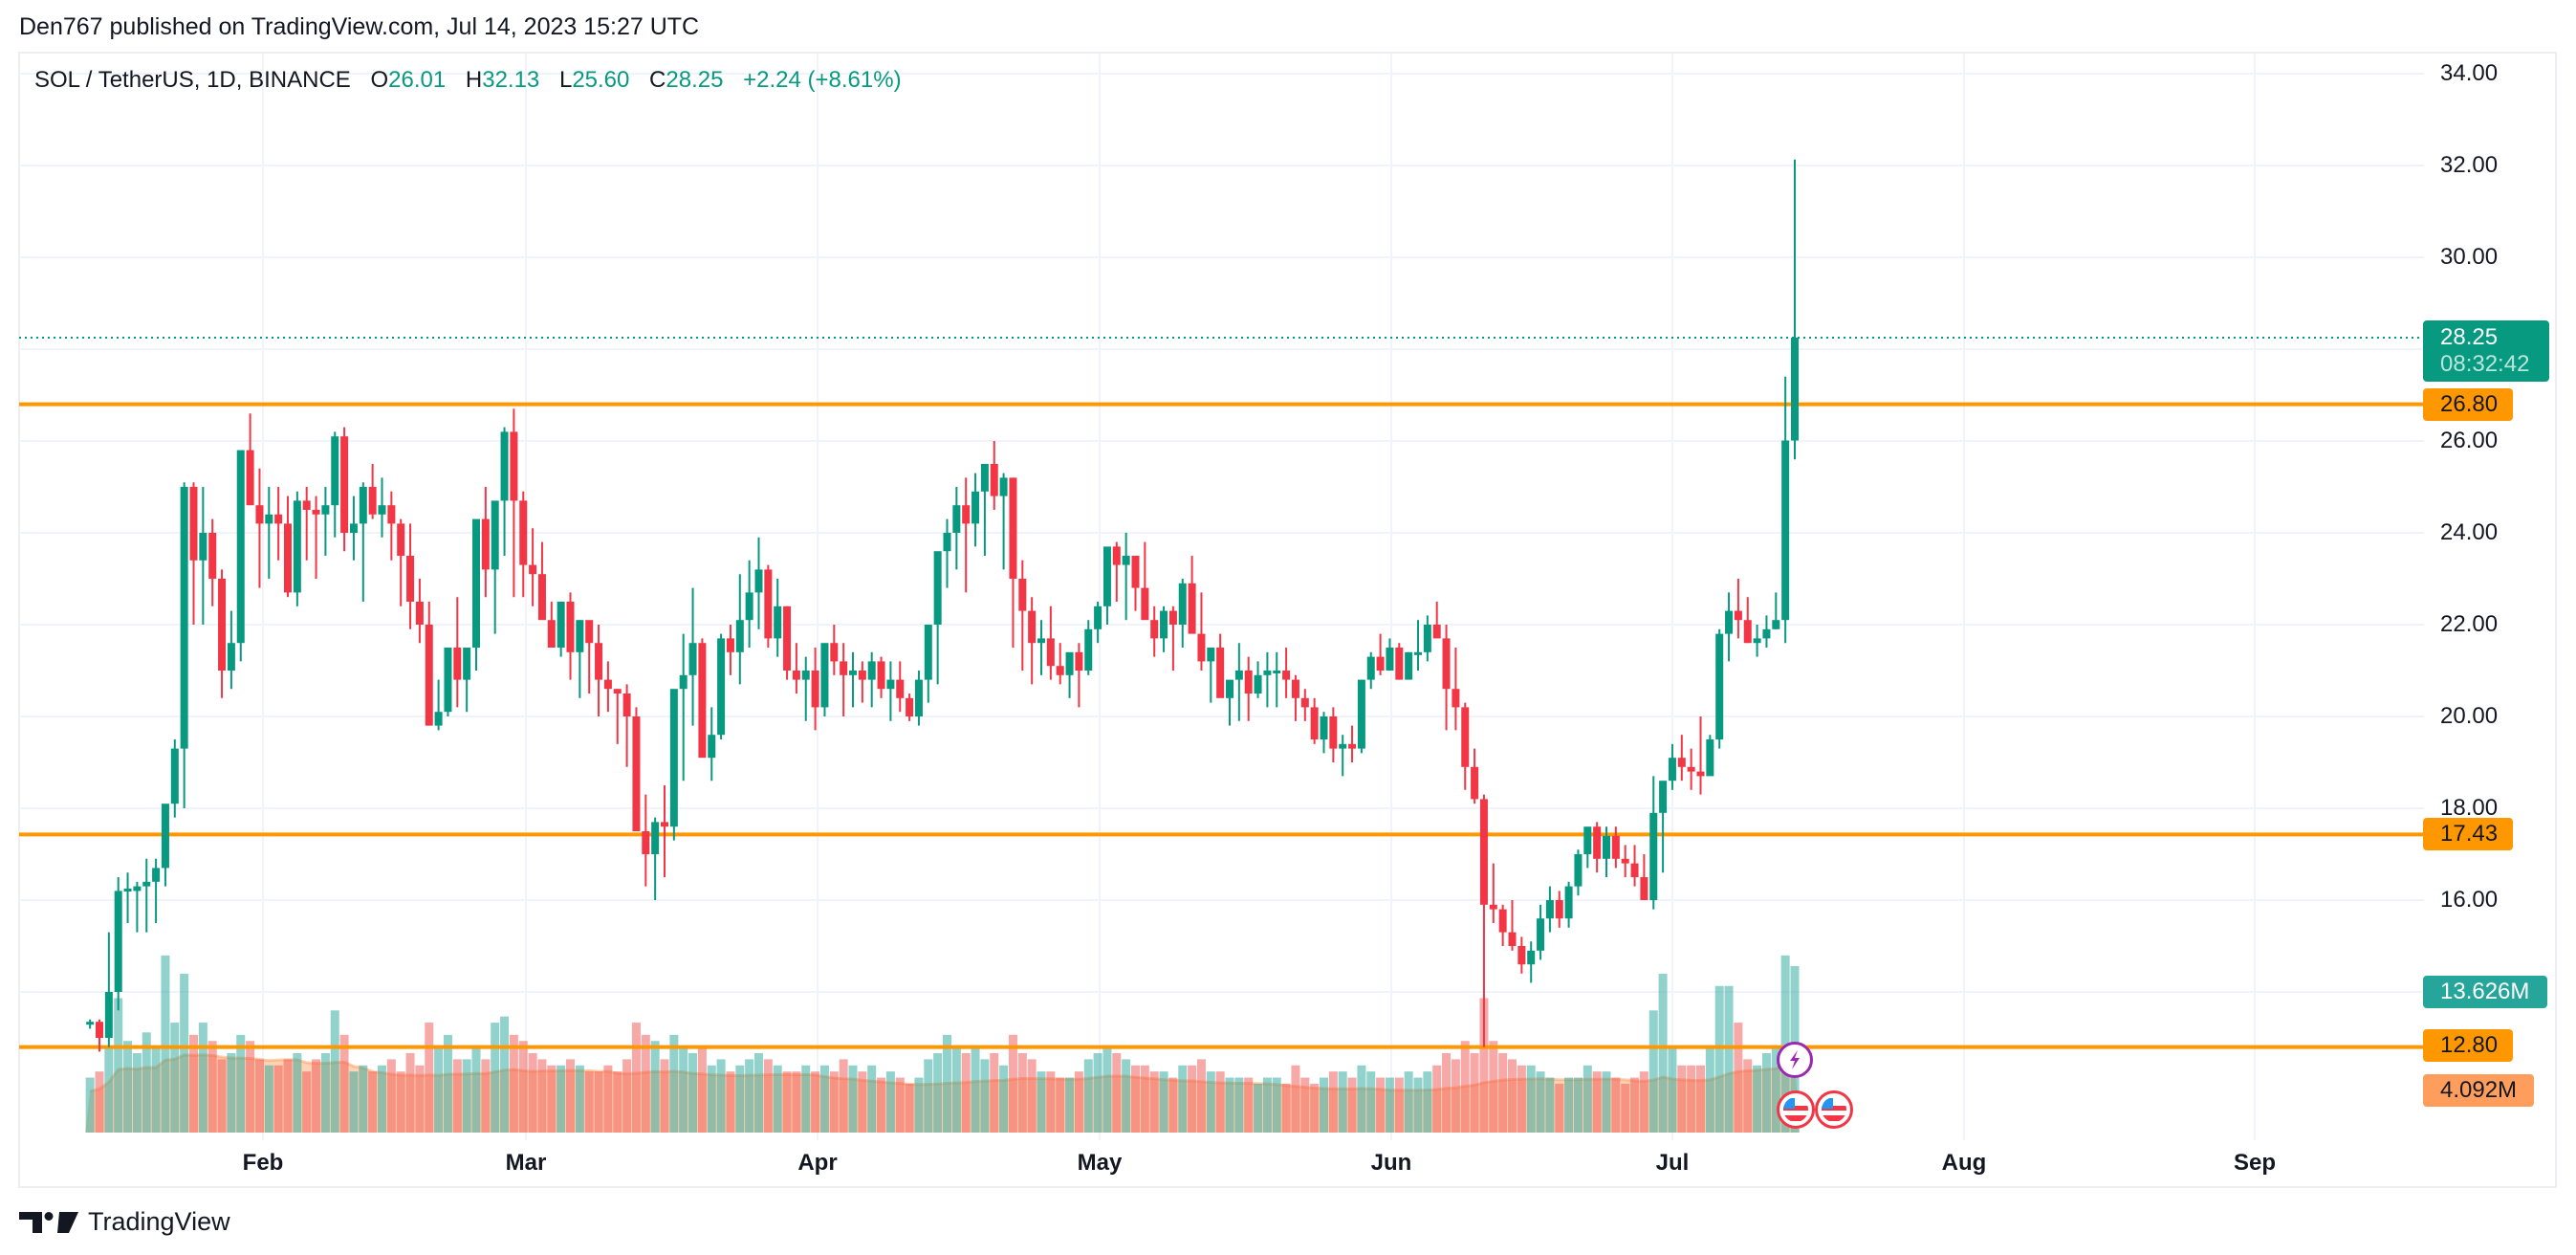 This screenshot has height=1255, width=2576. I want to click on tradingview-logo-icon, so click(48, 1222).